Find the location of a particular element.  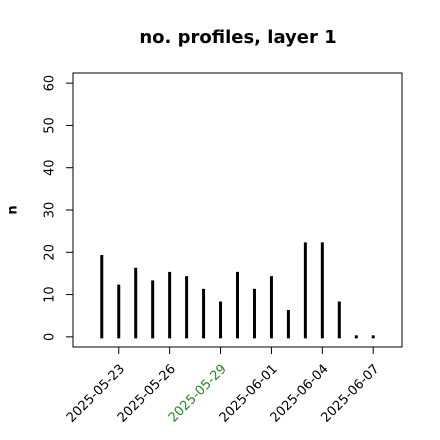

y-axis-label: n is located at coordinates (13, 209).